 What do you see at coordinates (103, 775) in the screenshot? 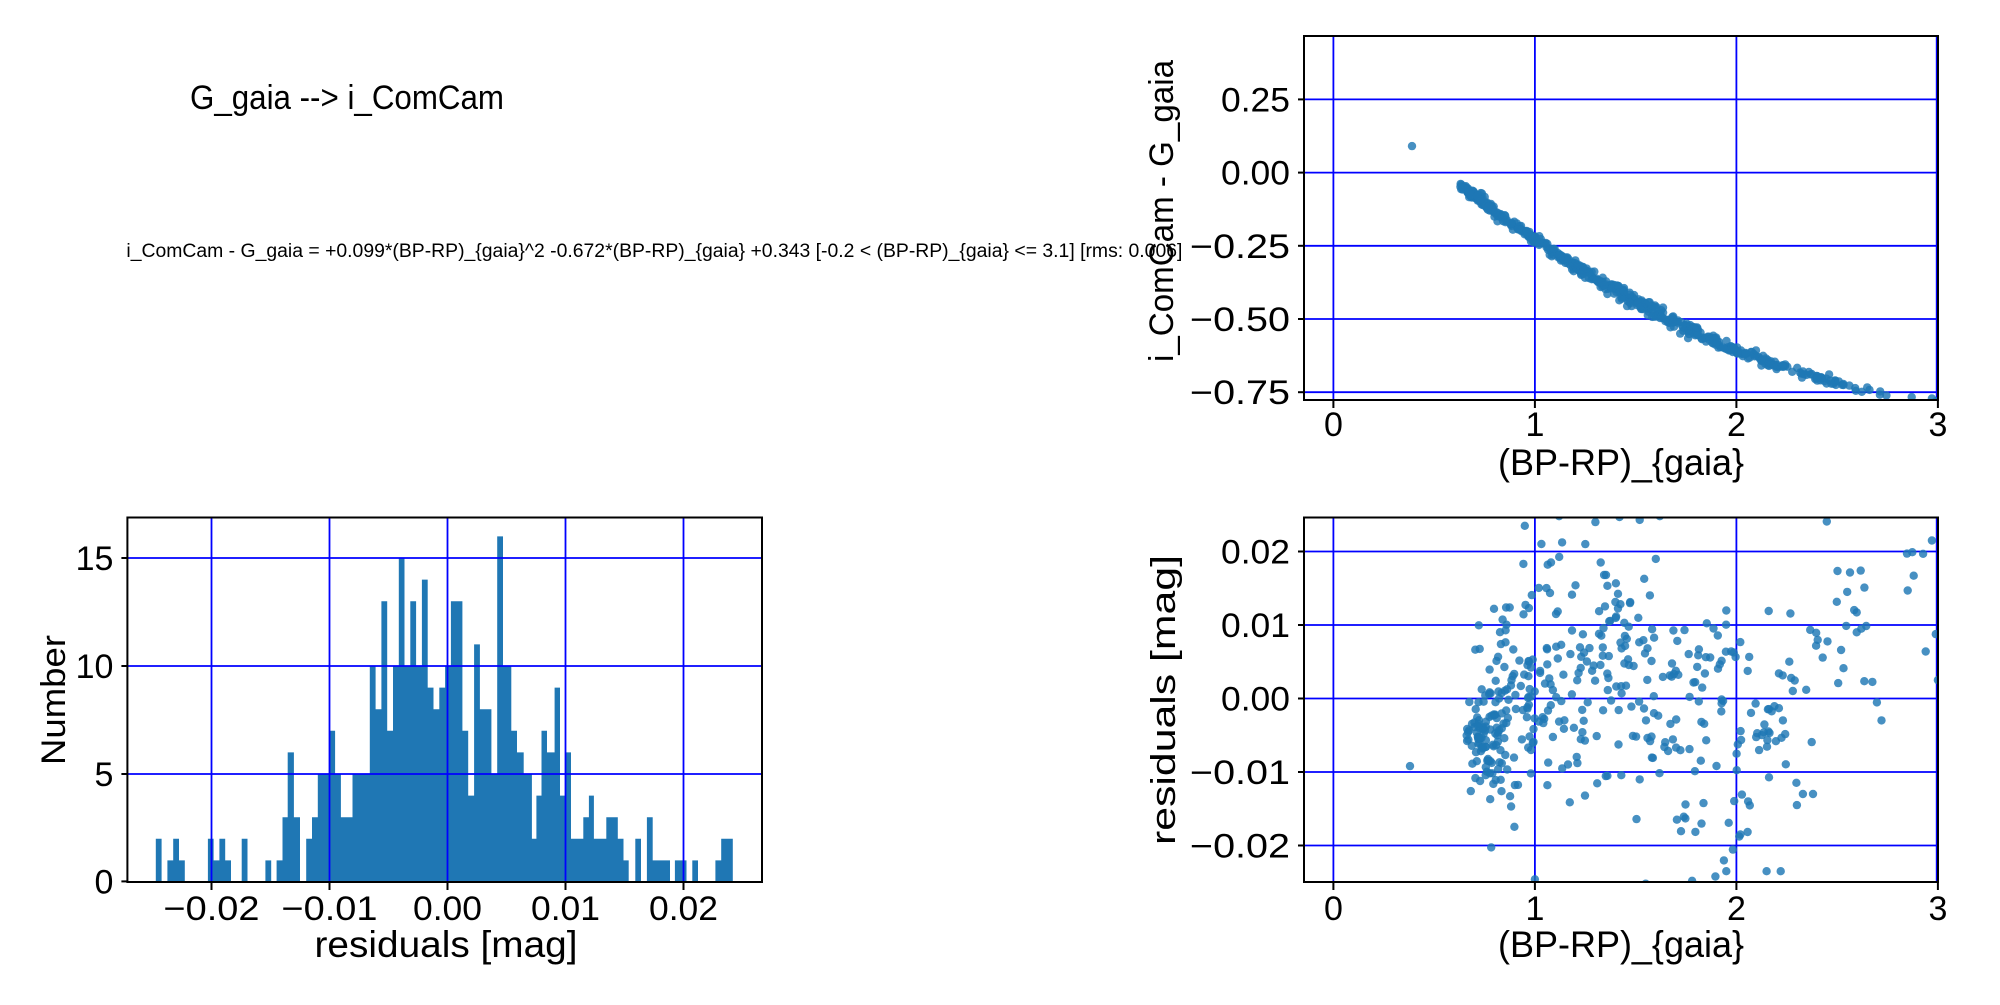
I see `svg-text: 5` at bounding box center [103, 775].